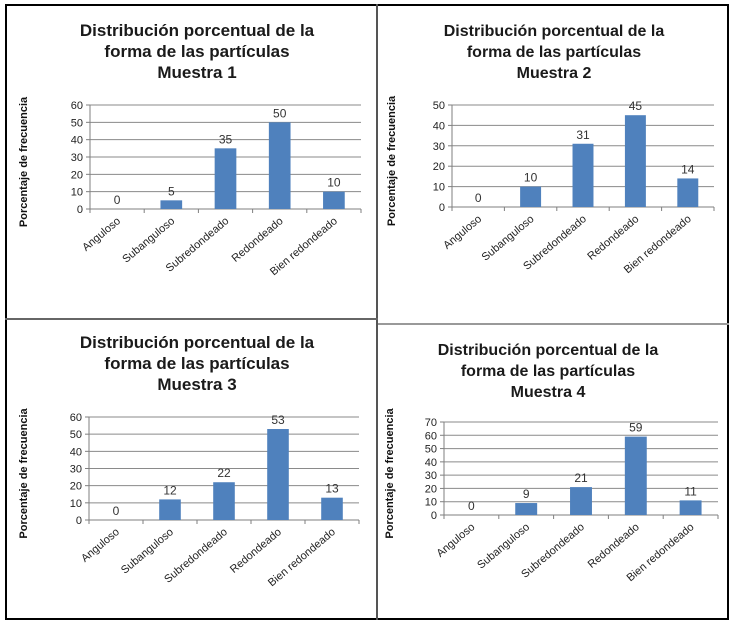 The height and width of the screenshot is (624, 735). What do you see at coordinates (226, 139) in the screenshot?
I see `data-label: 35` at bounding box center [226, 139].